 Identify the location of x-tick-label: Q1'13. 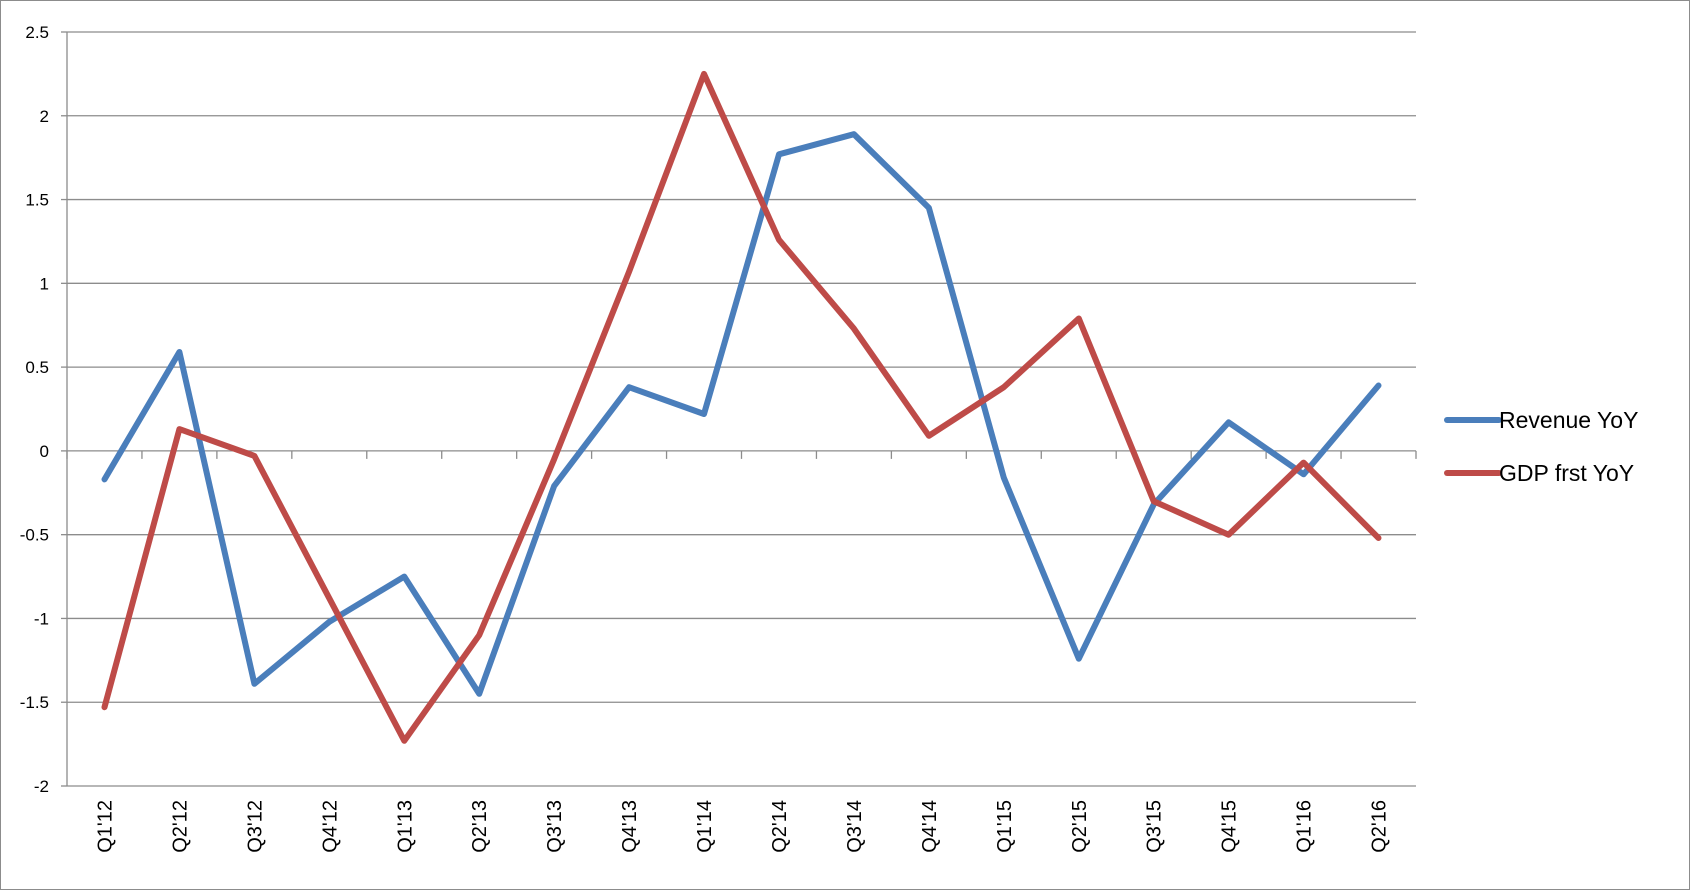
(405, 826).